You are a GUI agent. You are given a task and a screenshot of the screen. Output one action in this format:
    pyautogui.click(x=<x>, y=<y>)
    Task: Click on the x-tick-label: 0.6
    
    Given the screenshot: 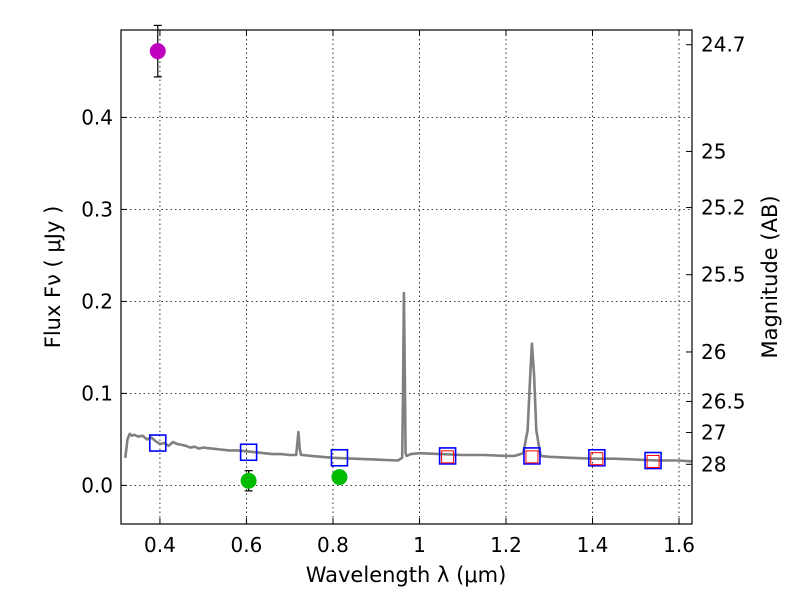 What is the action you would take?
    pyautogui.click(x=247, y=545)
    